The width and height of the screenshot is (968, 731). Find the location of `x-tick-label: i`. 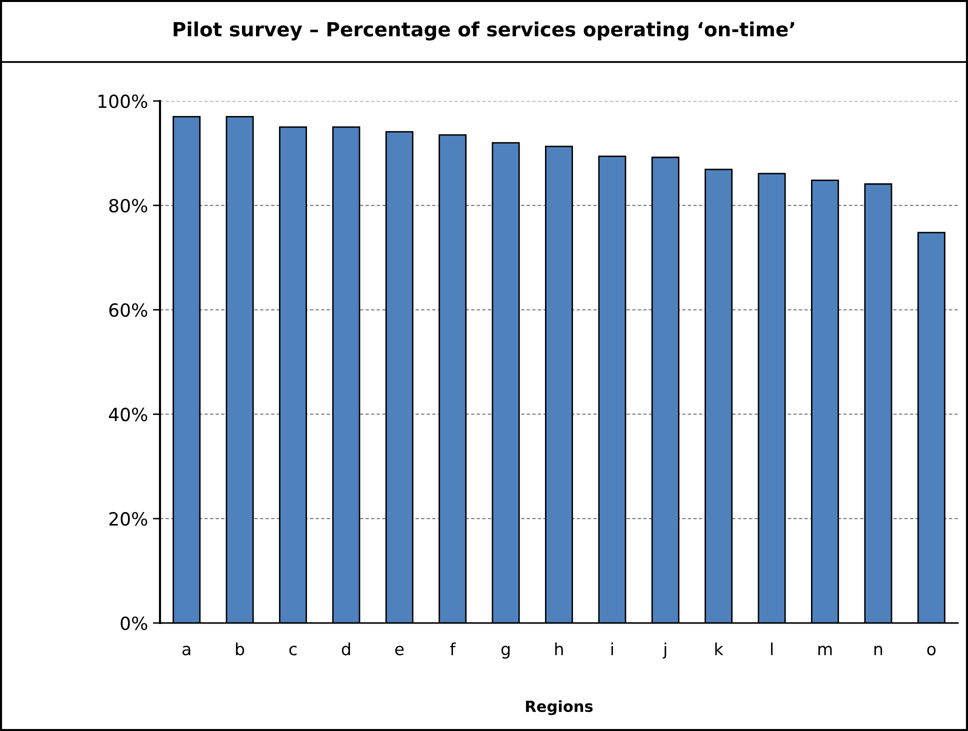

x-tick-label: i is located at coordinates (612, 649).